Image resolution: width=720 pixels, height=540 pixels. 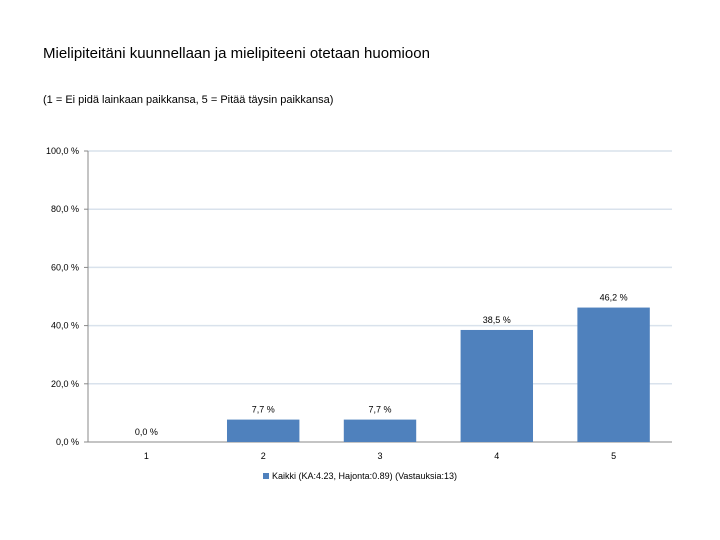 What do you see at coordinates (65, 384) in the screenshot?
I see `y-tick-label: 20,0 %` at bounding box center [65, 384].